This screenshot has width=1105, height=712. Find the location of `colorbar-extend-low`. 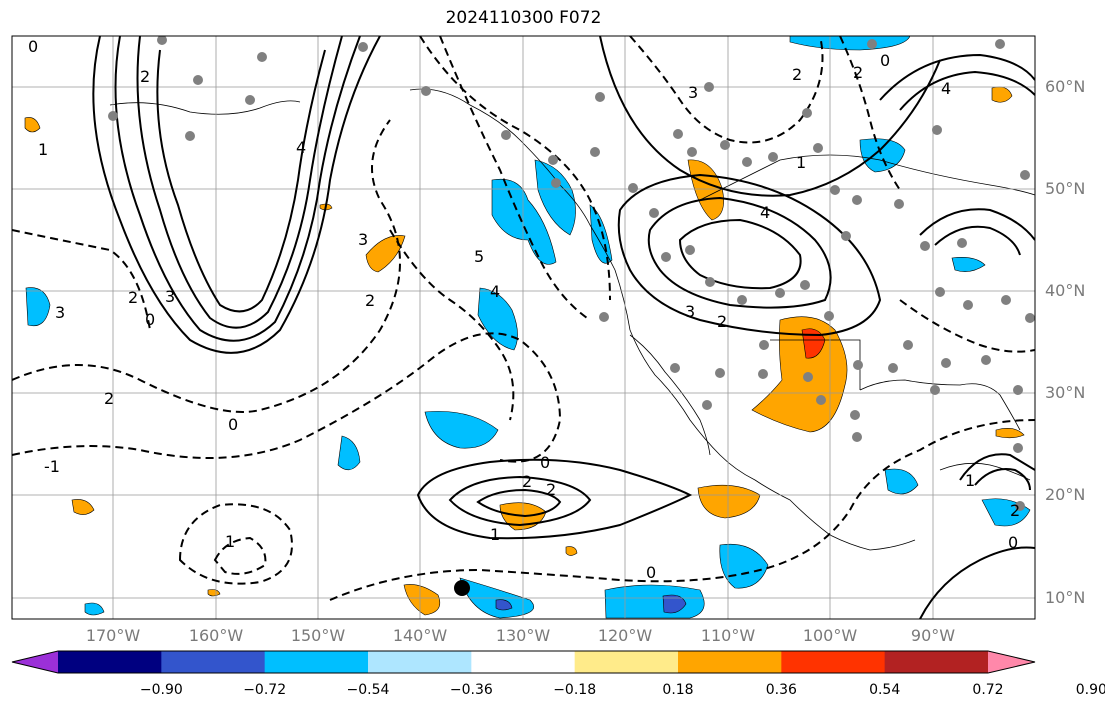

colorbar-extend-low is located at coordinates (35, 662).